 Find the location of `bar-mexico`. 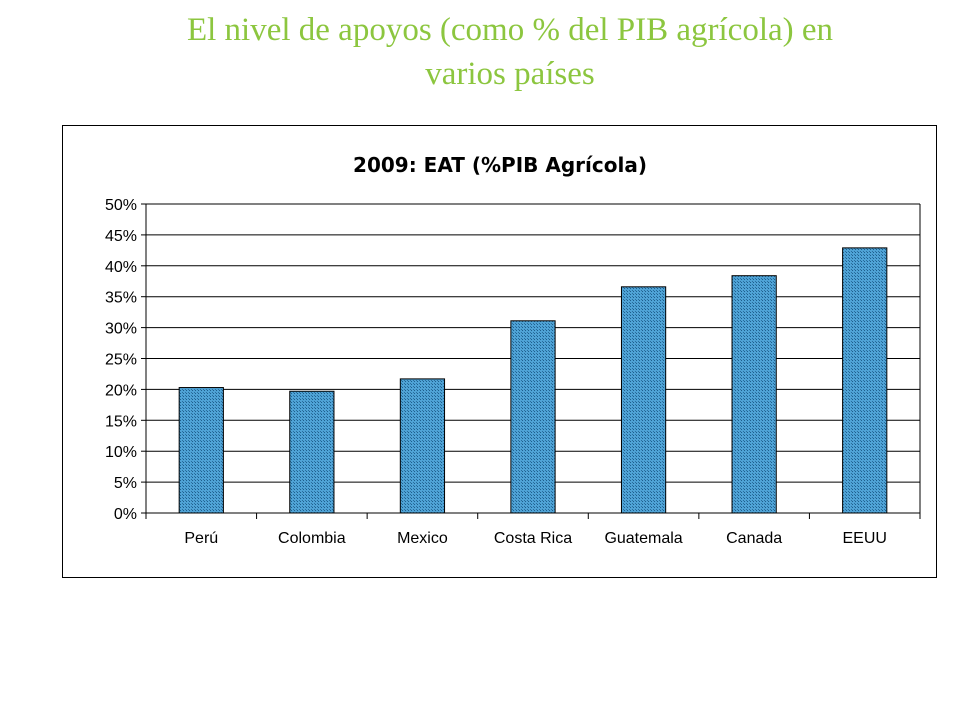

bar-mexico is located at coordinates (422, 446).